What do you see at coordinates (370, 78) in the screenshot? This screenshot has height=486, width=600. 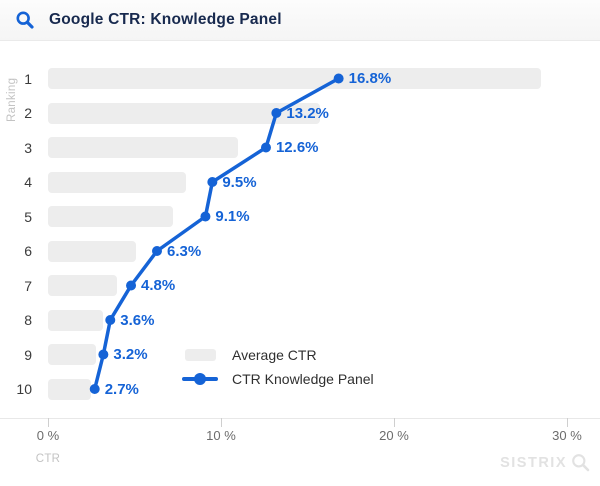 I see `data-point-label: 16.8%` at bounding box center [370, 78].